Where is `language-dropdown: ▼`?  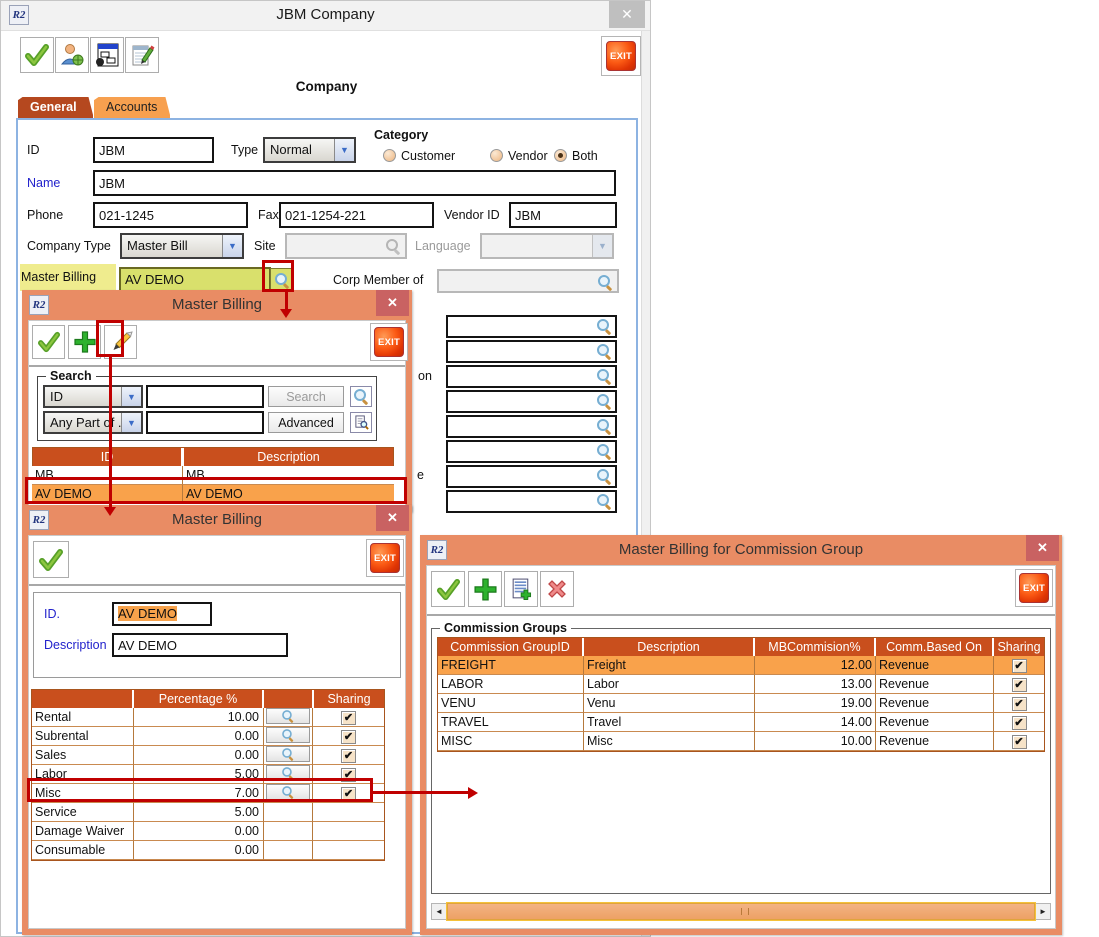
language-dropdown: ▼ is located at coordinates (547, 246).